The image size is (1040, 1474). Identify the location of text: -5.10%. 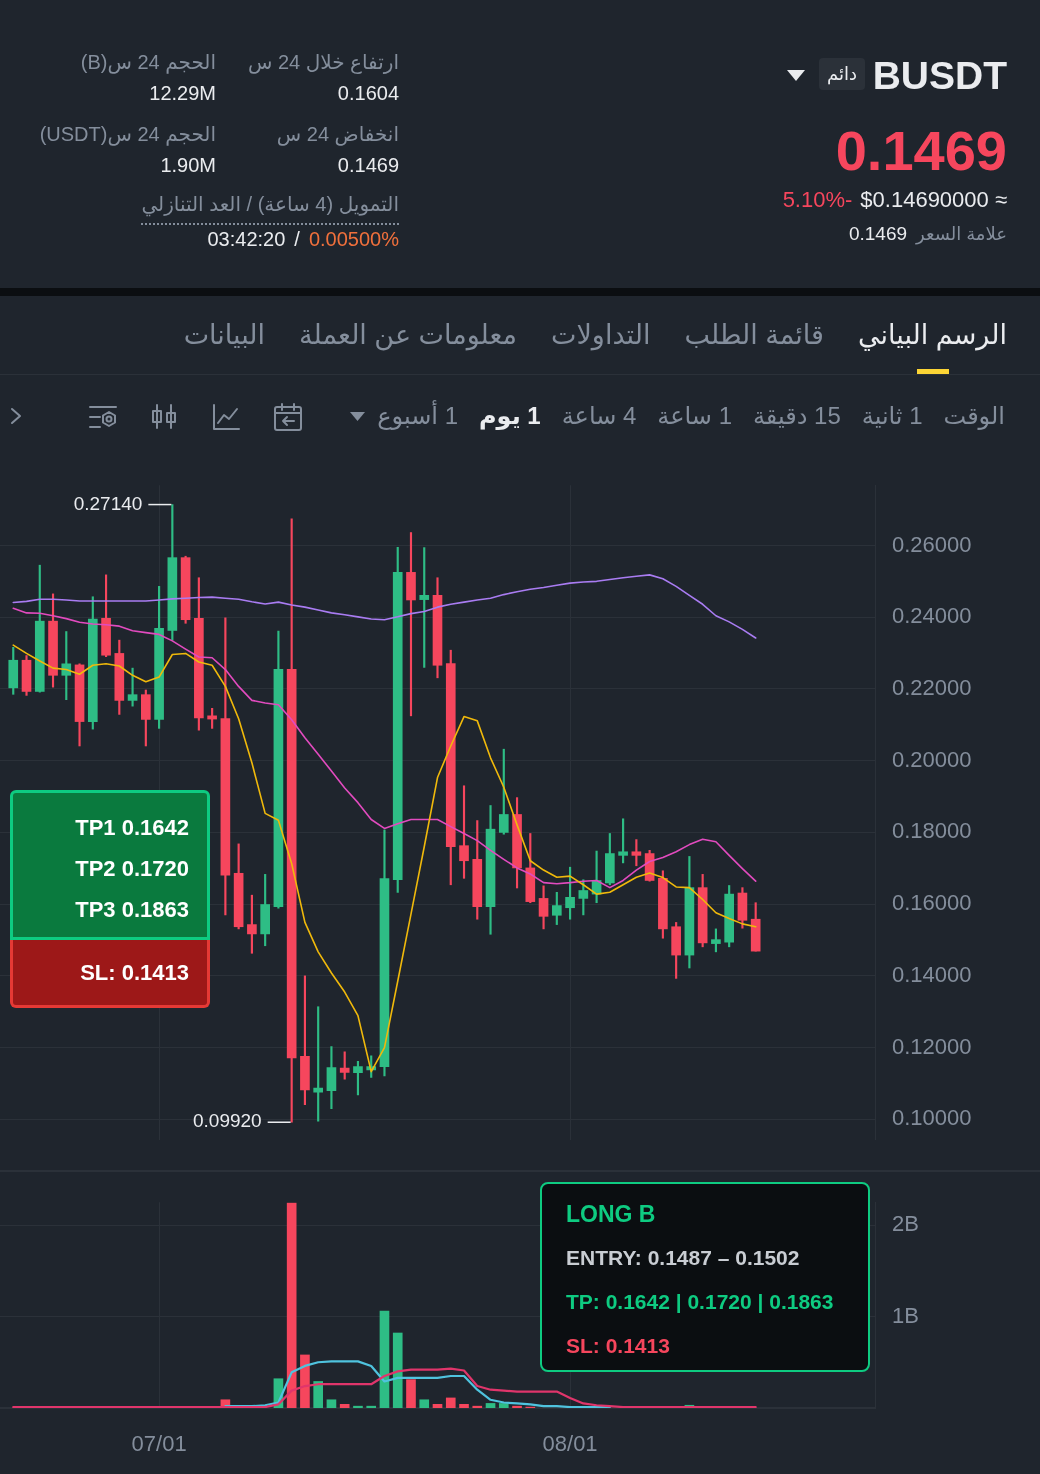
(817, 199).